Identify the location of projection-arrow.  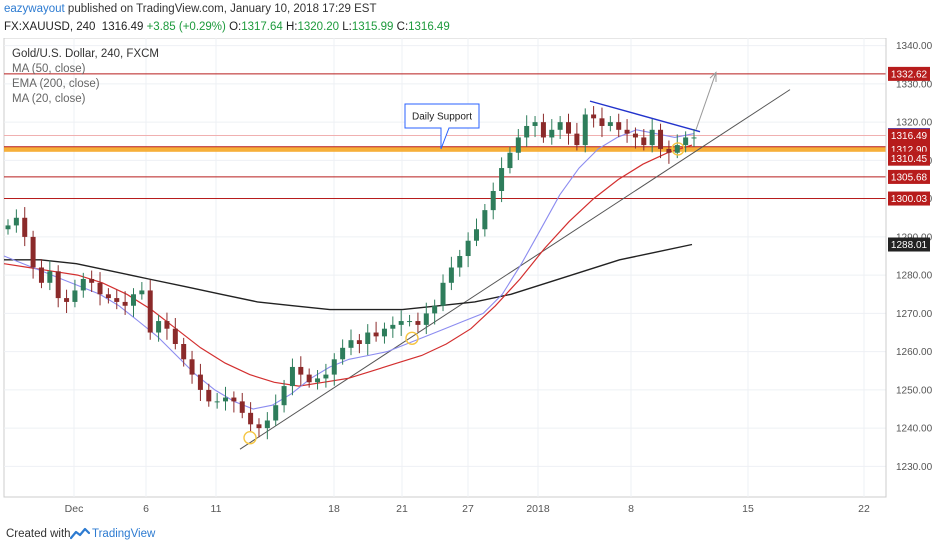
(706, 101).